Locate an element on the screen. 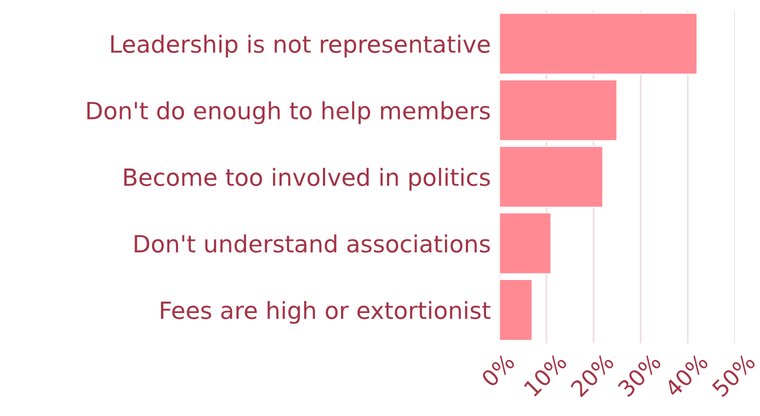  x-tick-label: 0% is located at coordinates (498, 370).